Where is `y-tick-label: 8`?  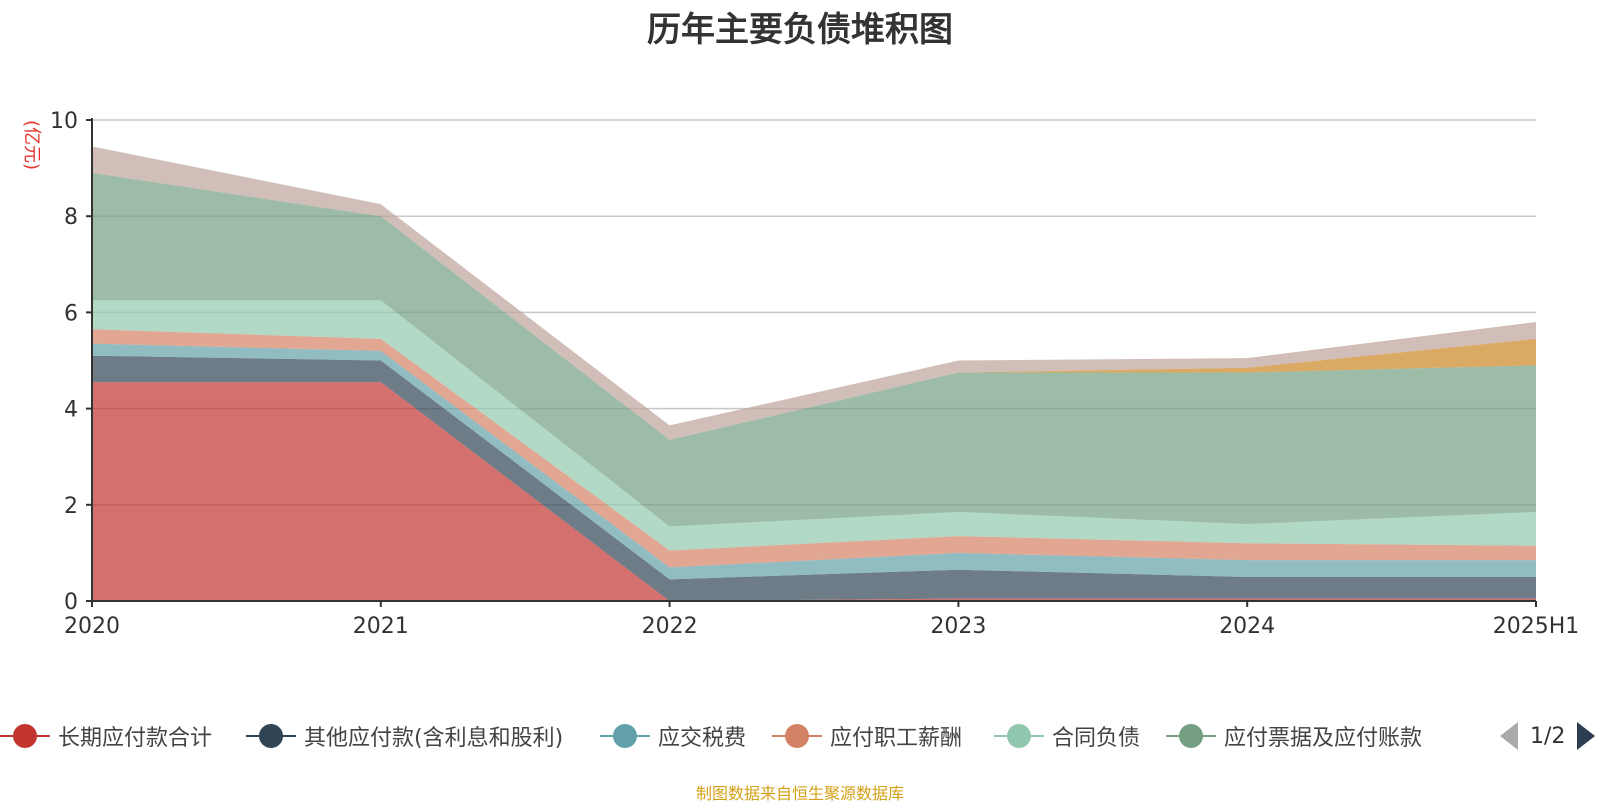 y-tick-label: 8 is located at coordinates (71, 217).